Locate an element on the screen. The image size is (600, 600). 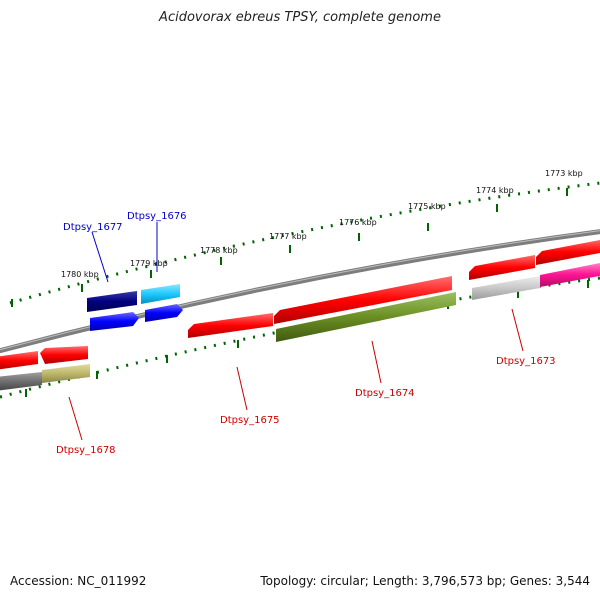
kbp-label: 1777 kbp is located at coordinates (288, 236).